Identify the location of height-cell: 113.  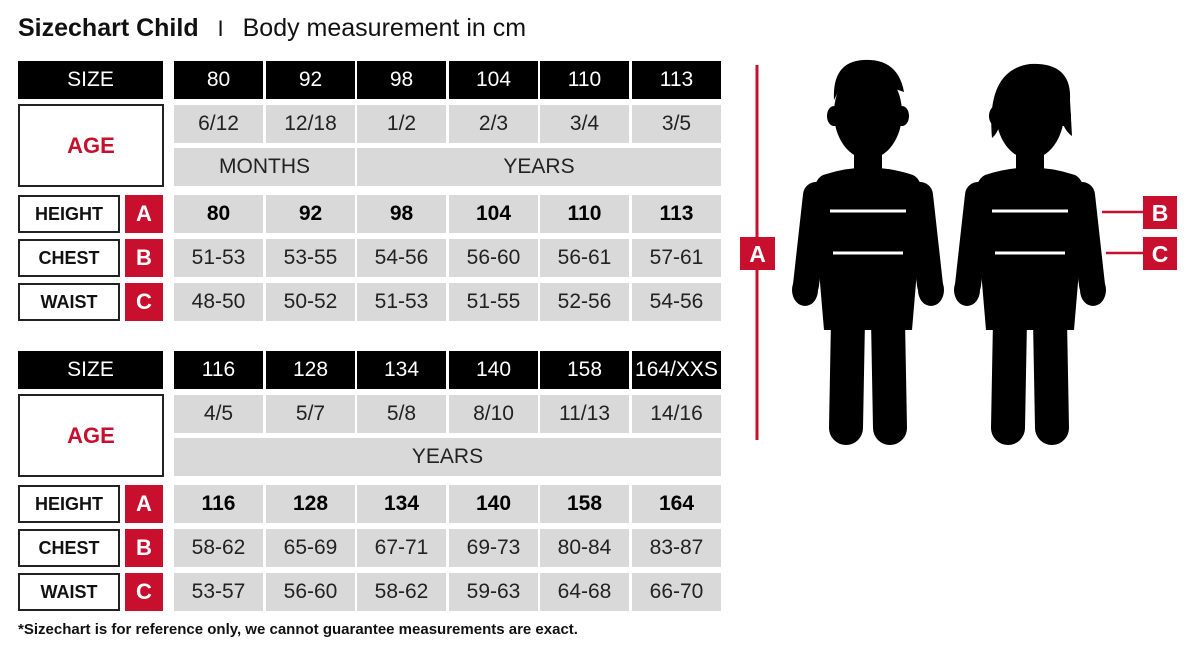
(676, 214).